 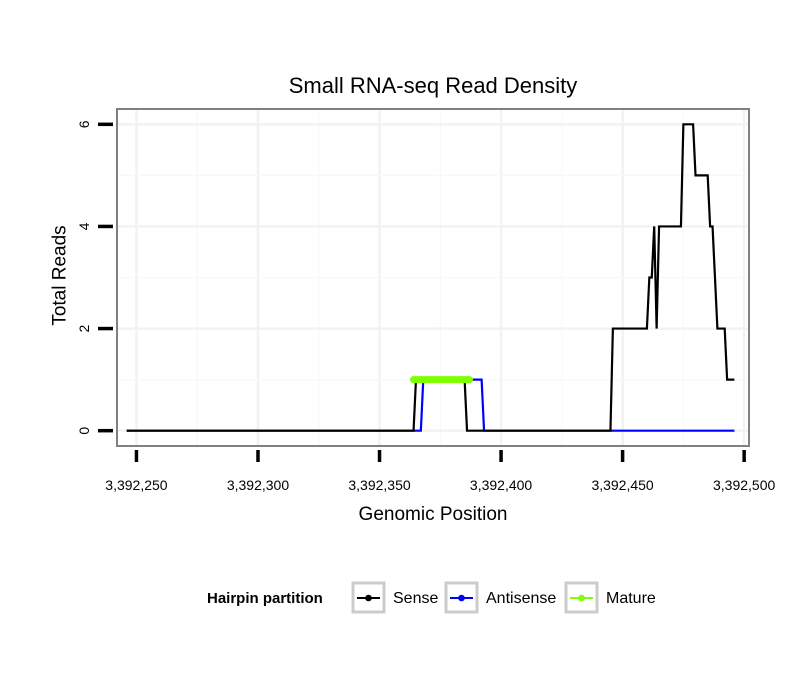 I want to click on legend-label: Antisense, so click(x=521, y=598).